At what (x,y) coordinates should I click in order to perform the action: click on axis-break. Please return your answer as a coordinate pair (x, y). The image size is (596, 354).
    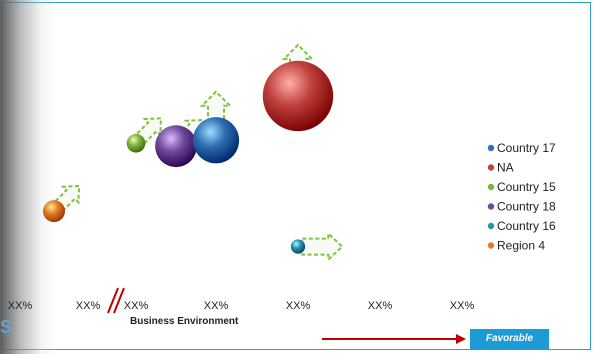
    Looking at the image, I should click on (116, 300).